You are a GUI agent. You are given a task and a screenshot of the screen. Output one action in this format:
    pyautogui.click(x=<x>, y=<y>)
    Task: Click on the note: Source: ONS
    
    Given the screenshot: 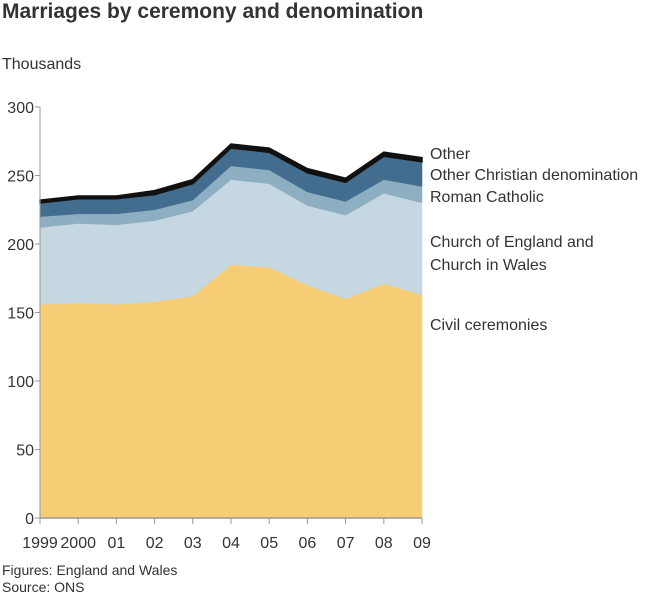 What is the action you would take?
    pyautogui.click(x=43, y=587)
    